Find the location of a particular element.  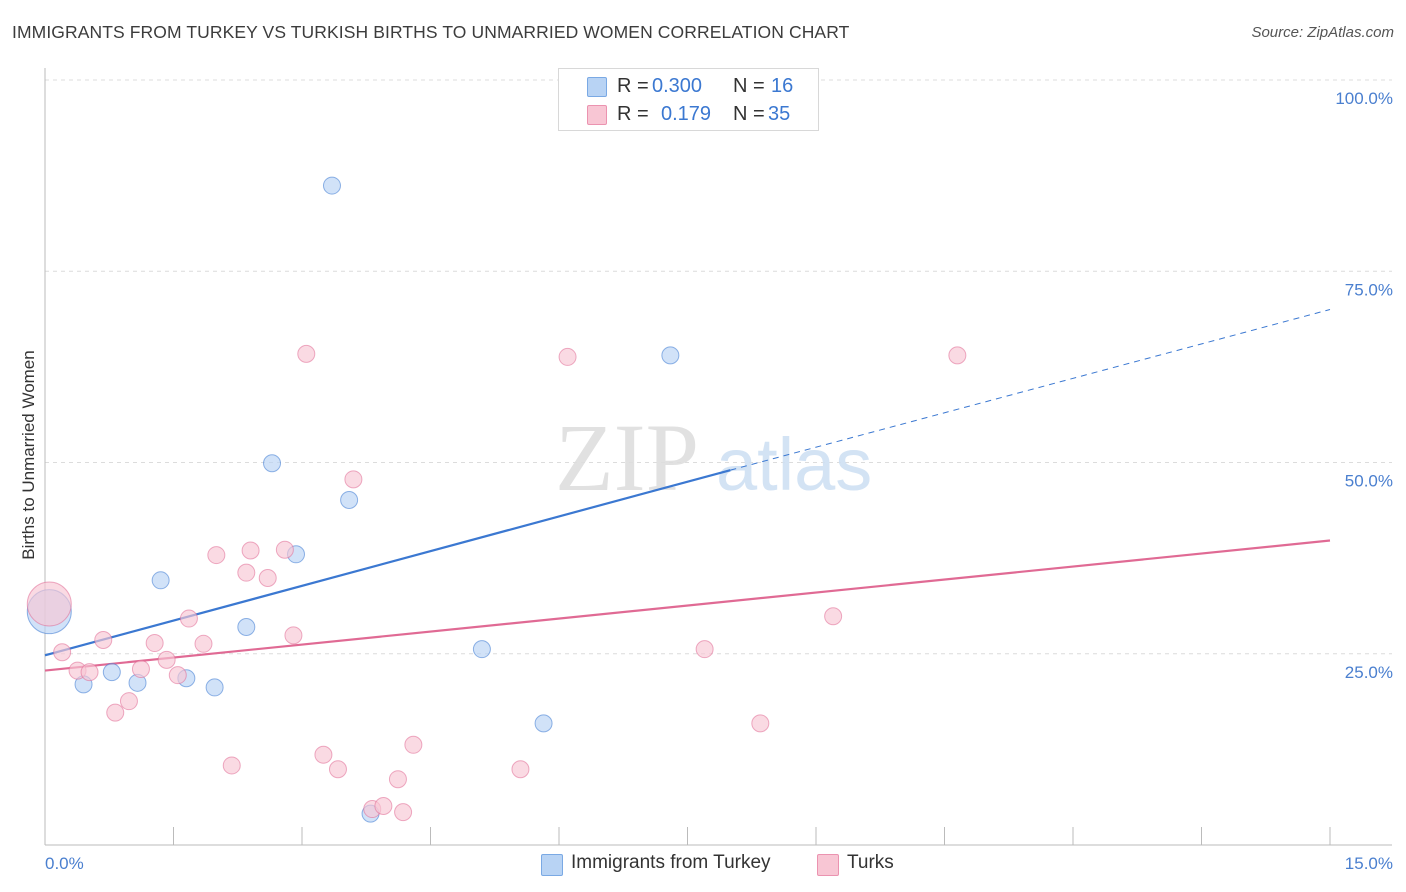

legend-n-value: 35 is located at coordinates (779, 113).